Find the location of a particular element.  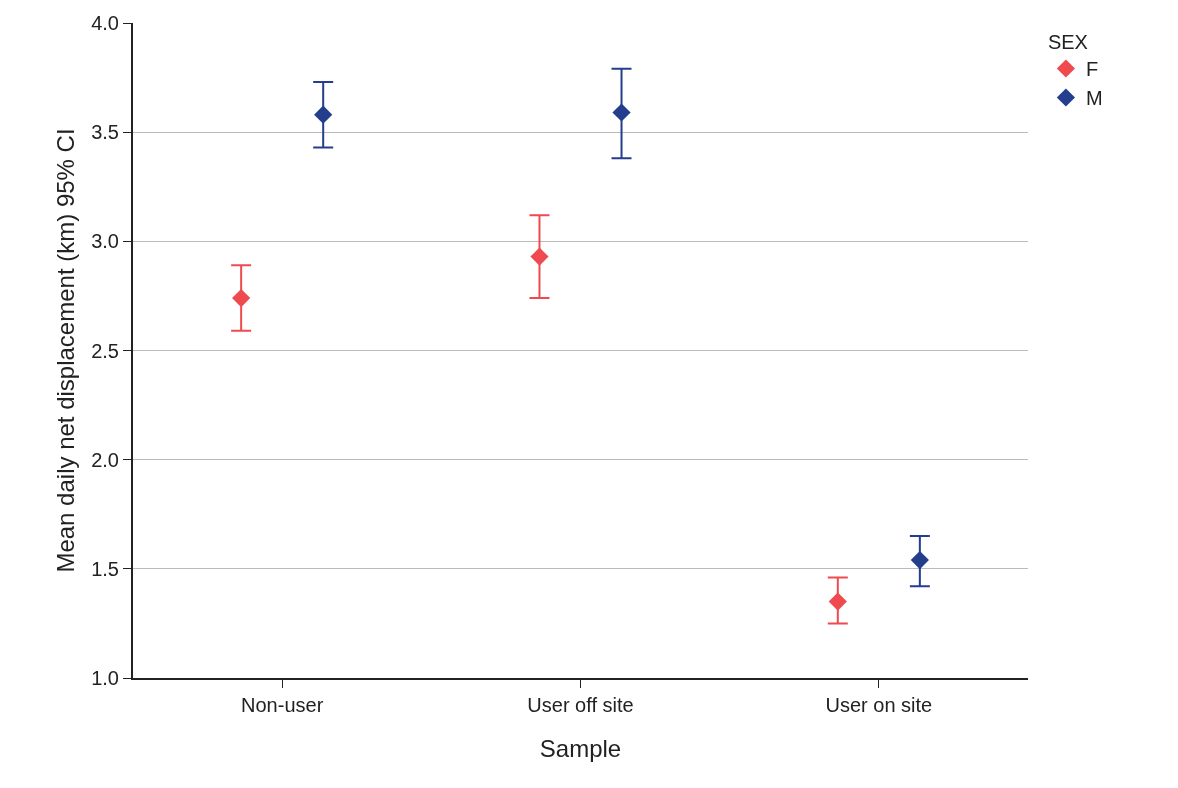

x-axis-title: Sample is located at coordinates (580, 748).